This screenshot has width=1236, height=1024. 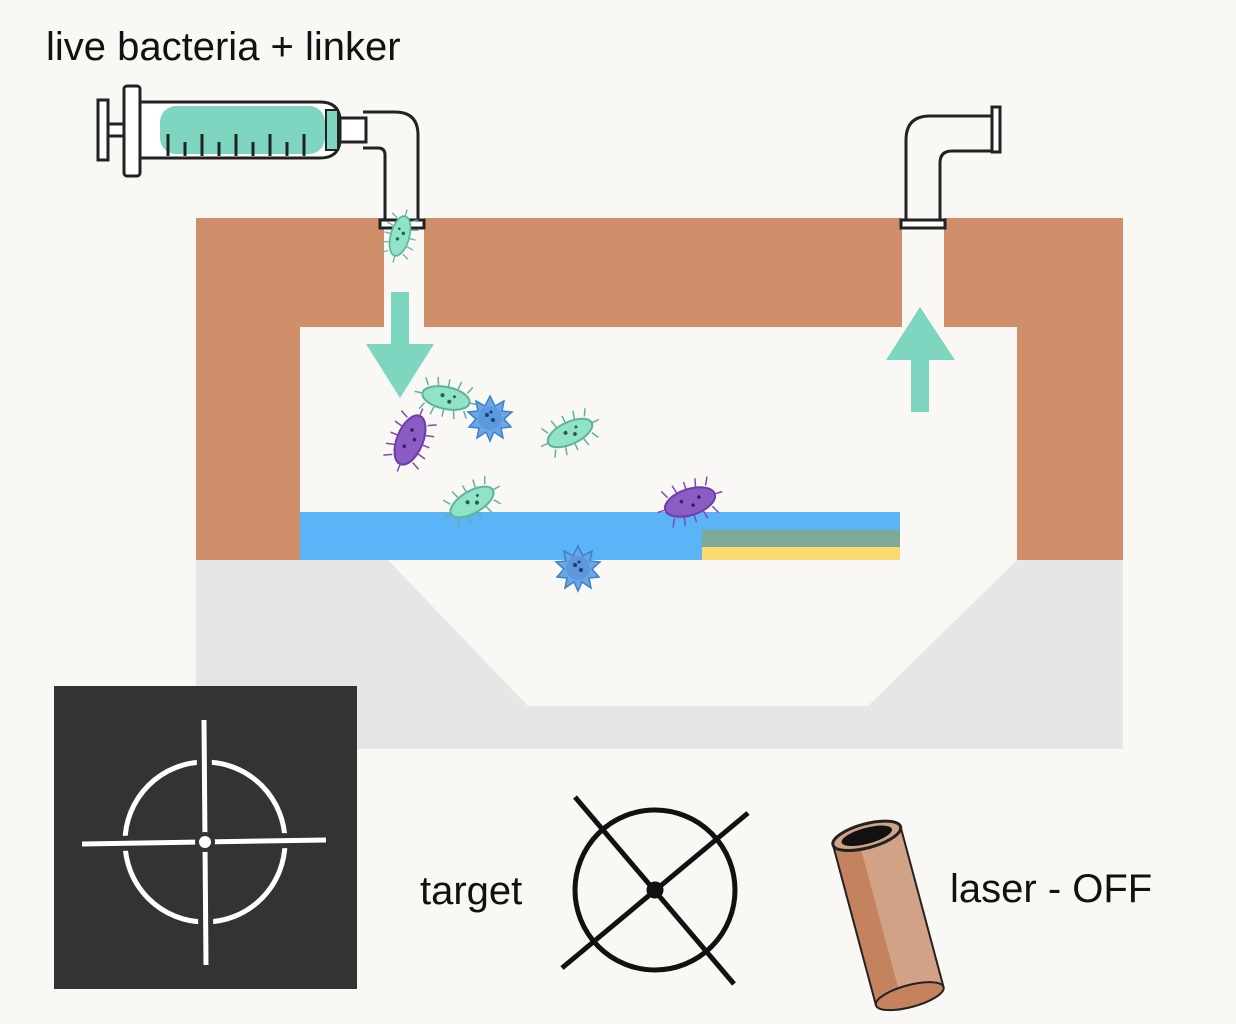 What do you see at coordinates (490, 418) in the screenshot?
I see `bacterium-blue` at bounding box center [490, 418].